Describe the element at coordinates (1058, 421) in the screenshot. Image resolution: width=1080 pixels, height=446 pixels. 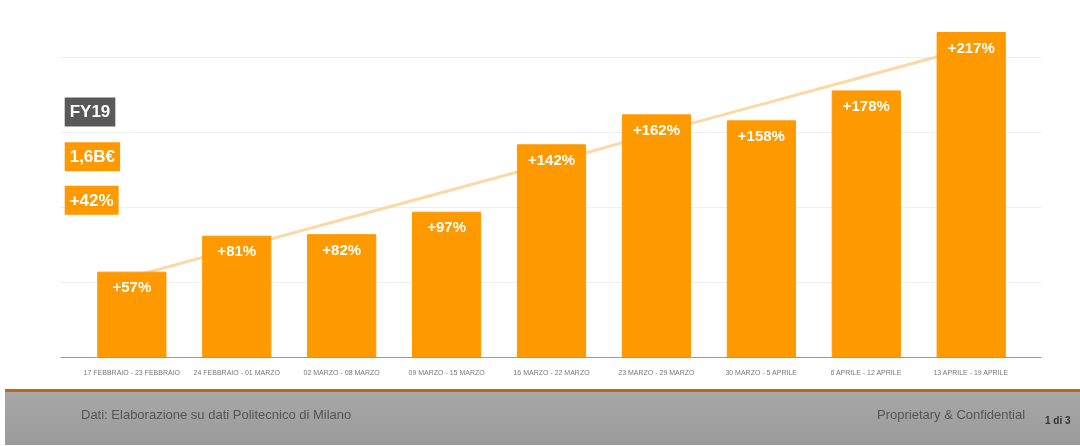
I see `text: 1 di 3` at that location.